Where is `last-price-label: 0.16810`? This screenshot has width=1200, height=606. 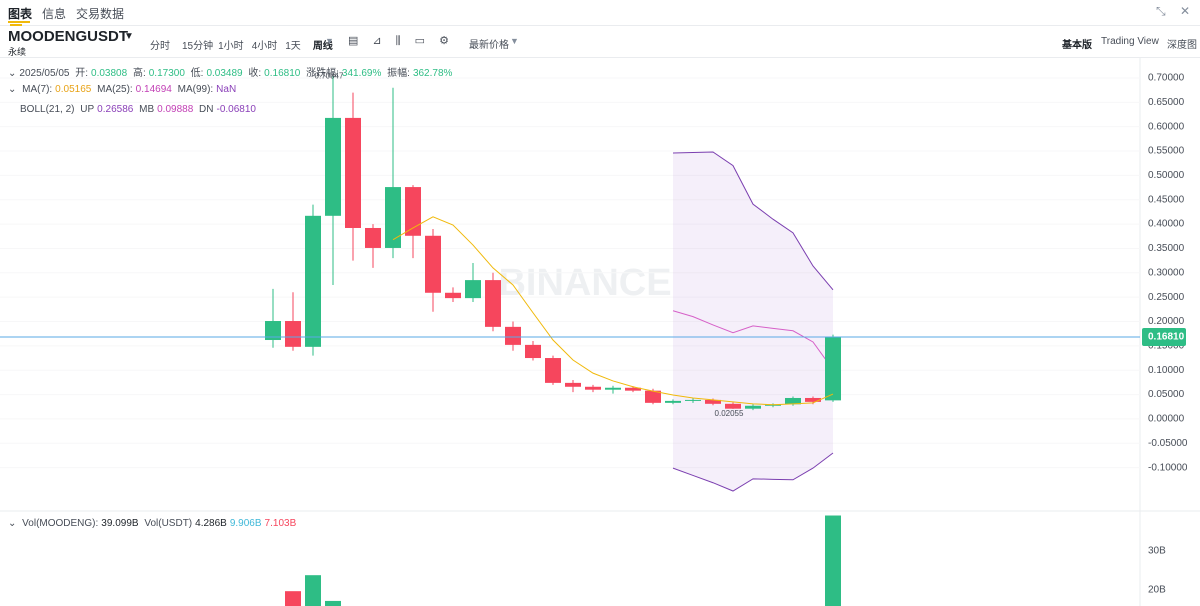
last-price-label: 0.16810 is located at coordinates (1166, 337).